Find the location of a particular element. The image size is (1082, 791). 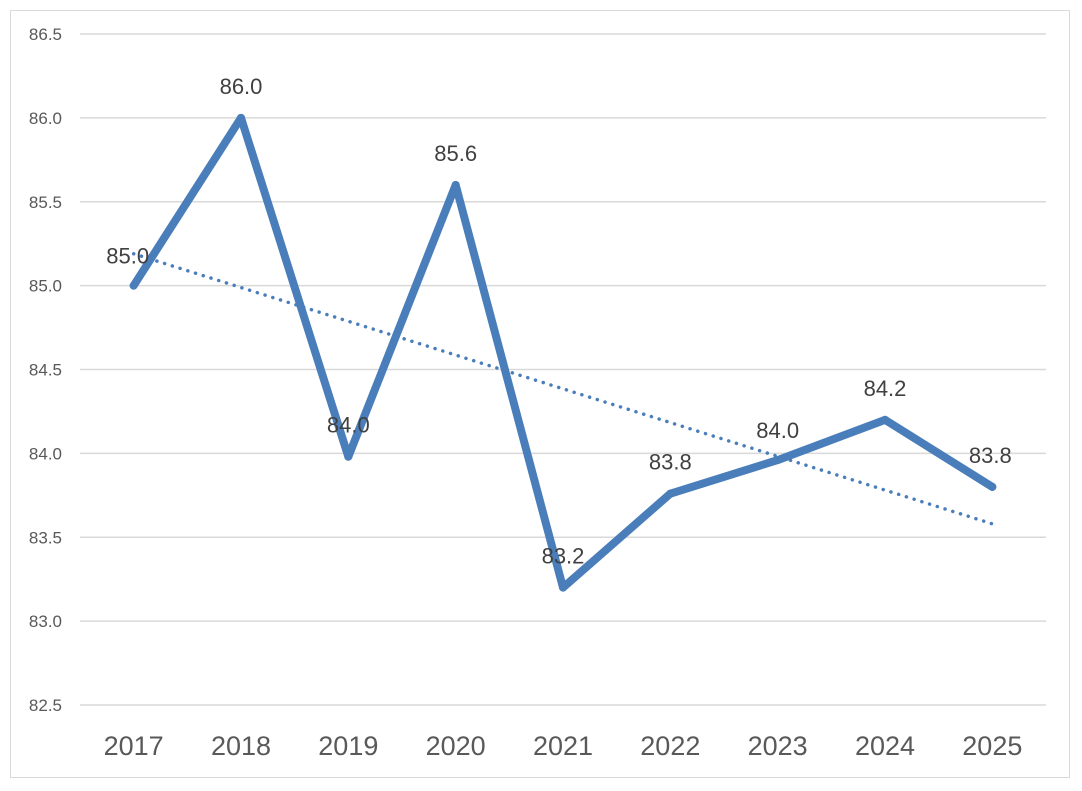

y-axis-ticks: 82.5 83.0 83.5 84.0 84.5 85.0 85.5 86.0 86.5 is located at coordinates (45, 370).